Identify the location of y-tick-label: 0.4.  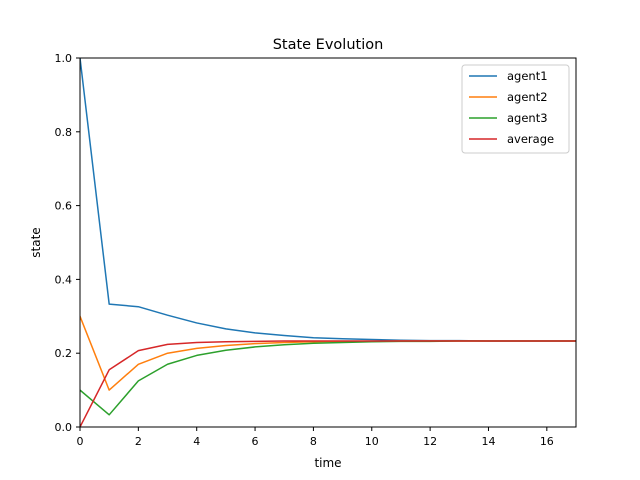
(64, 279).